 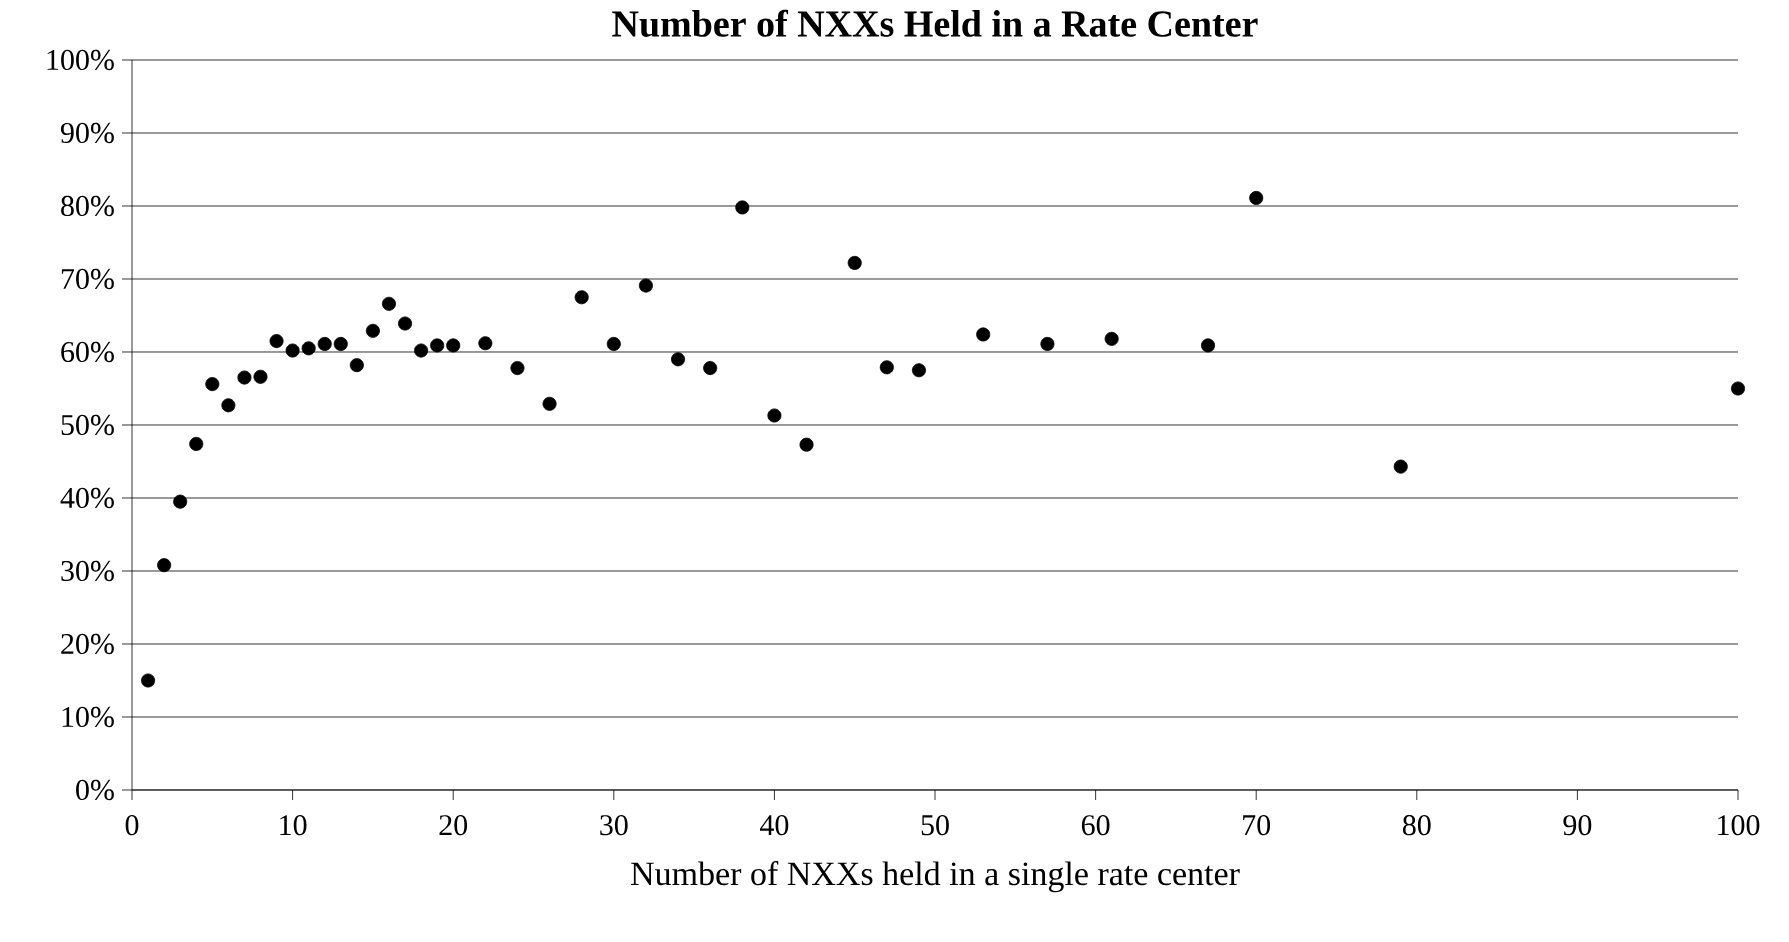 What do you see at coordinates (87, 425) in the screenshot?
I see `y-tick-label: 50%` at bounding box center [87, 425].